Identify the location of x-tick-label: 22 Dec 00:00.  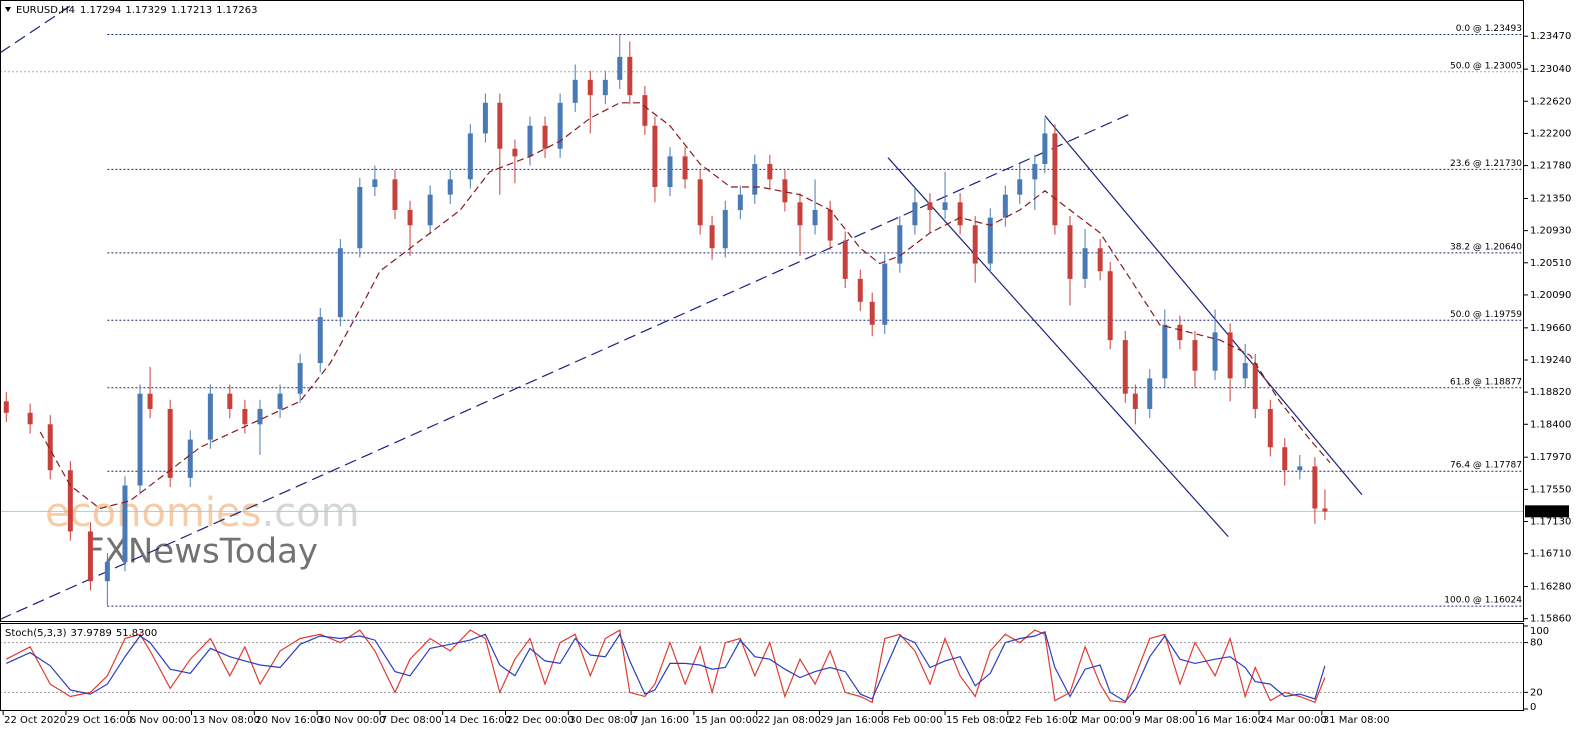
(539, 720).